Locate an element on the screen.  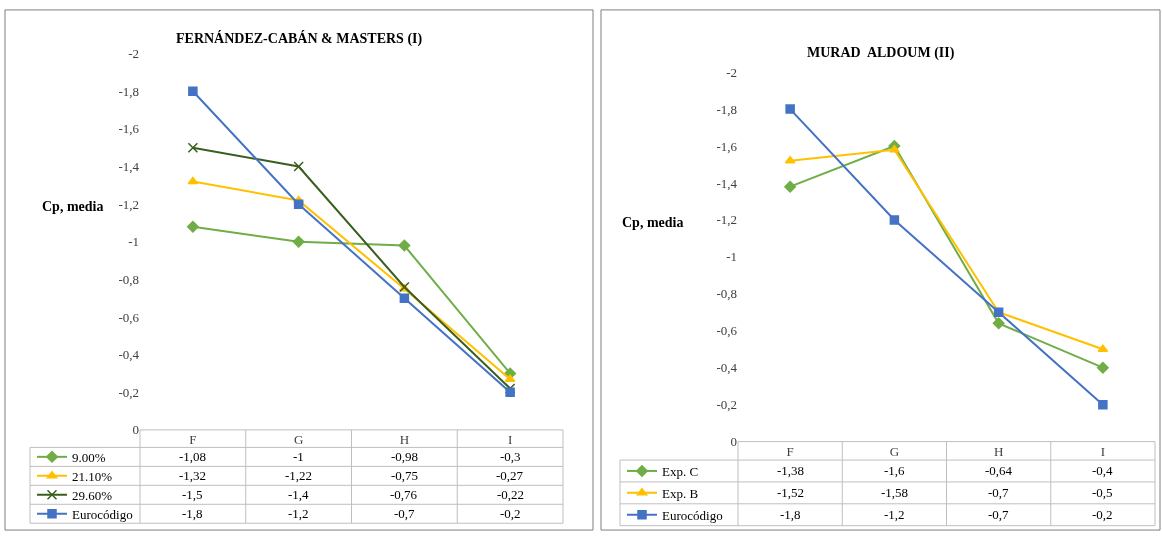
data-label: -1,5 is located at coordinates (192, 494).